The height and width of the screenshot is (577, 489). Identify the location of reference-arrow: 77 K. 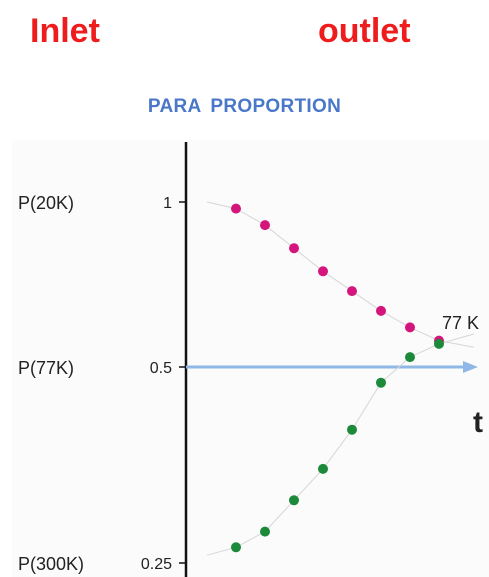
(332, 343).